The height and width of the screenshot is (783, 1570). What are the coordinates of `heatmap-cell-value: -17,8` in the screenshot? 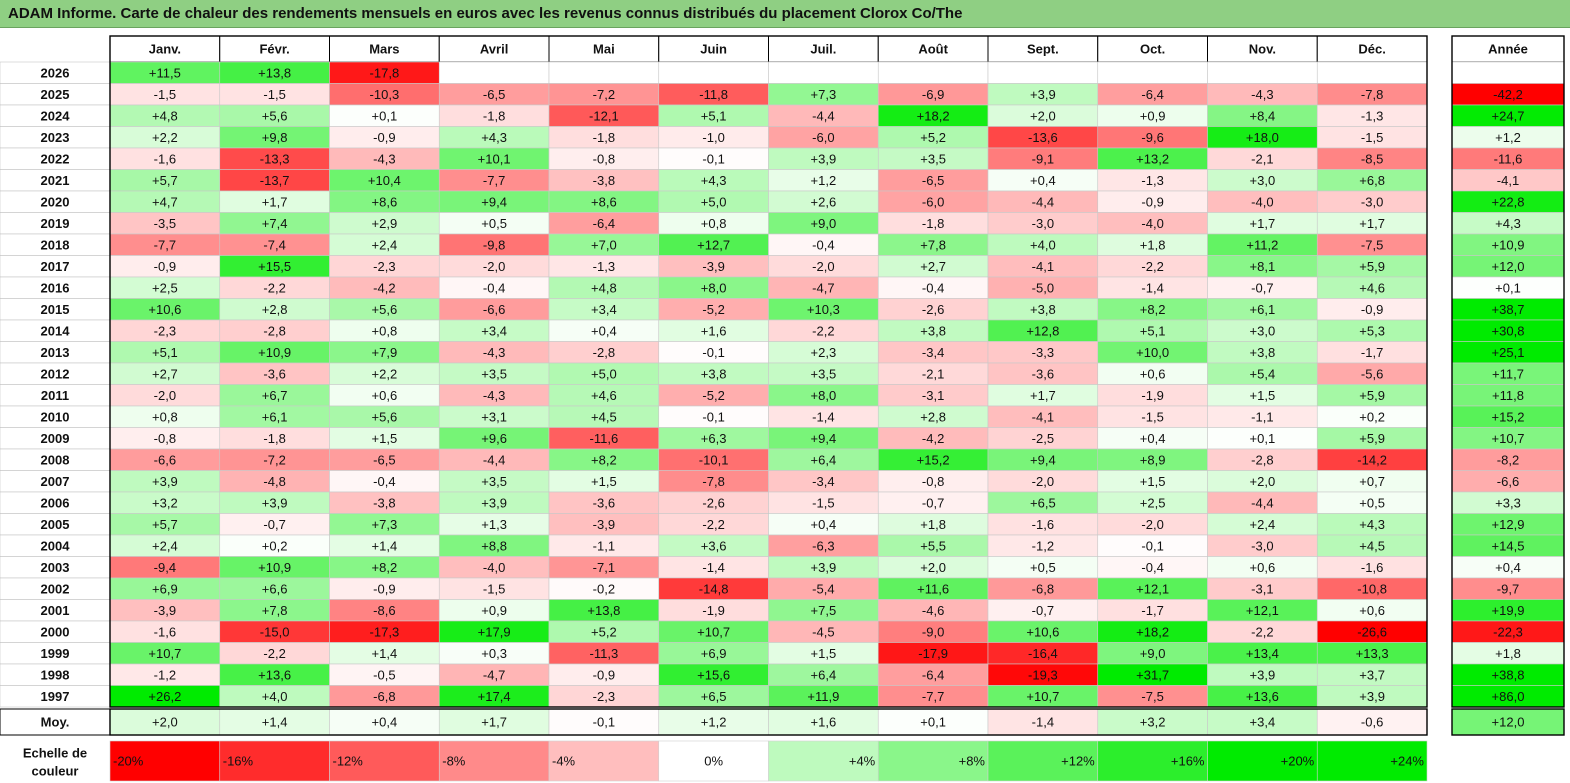 It's located at (385, 72).